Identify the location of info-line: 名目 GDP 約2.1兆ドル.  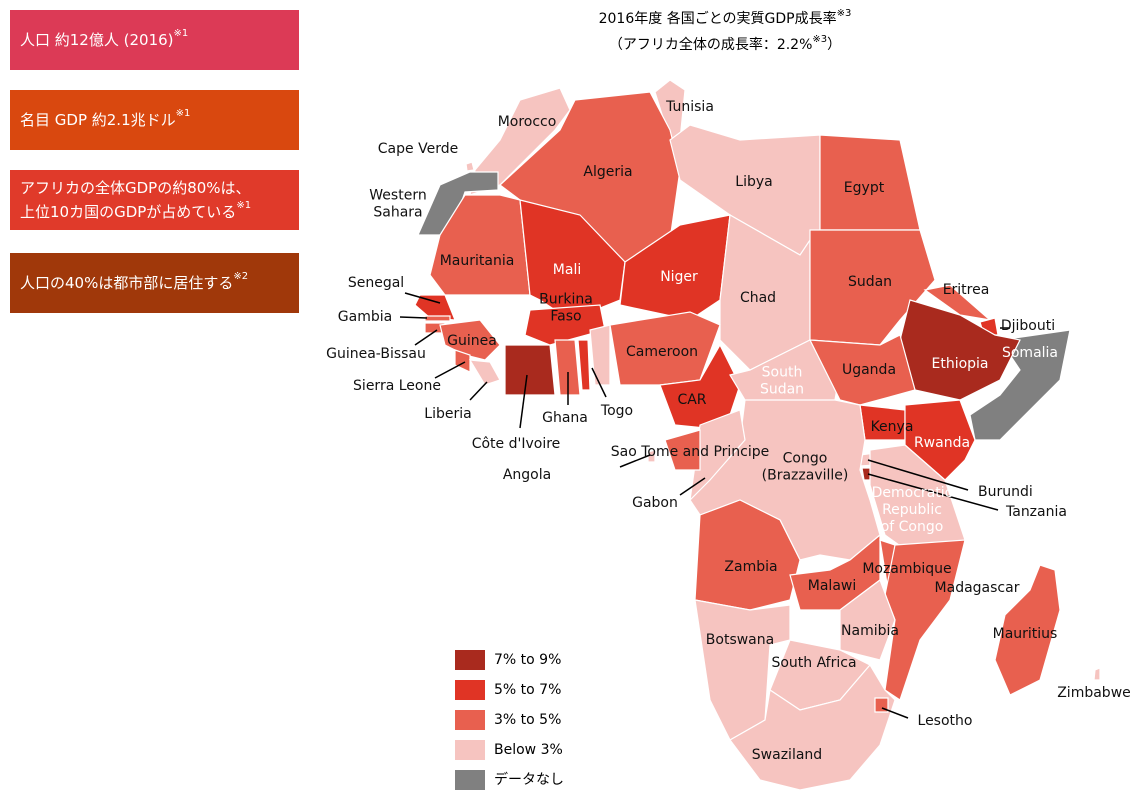
(98, 120).